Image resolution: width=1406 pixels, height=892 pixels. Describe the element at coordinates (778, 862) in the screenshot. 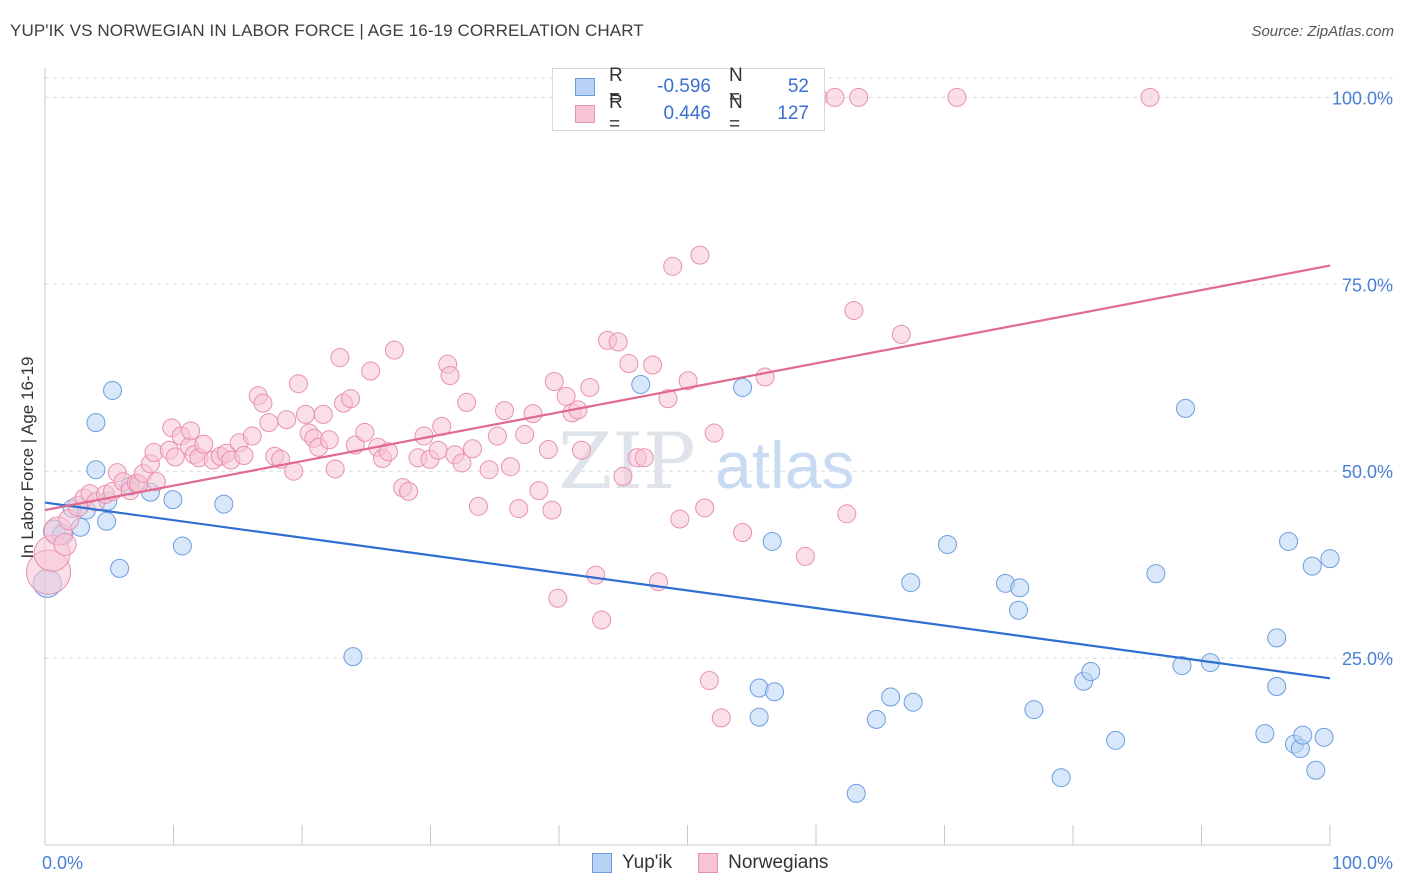

I see `series-legend-label: Norwegians` at that location.